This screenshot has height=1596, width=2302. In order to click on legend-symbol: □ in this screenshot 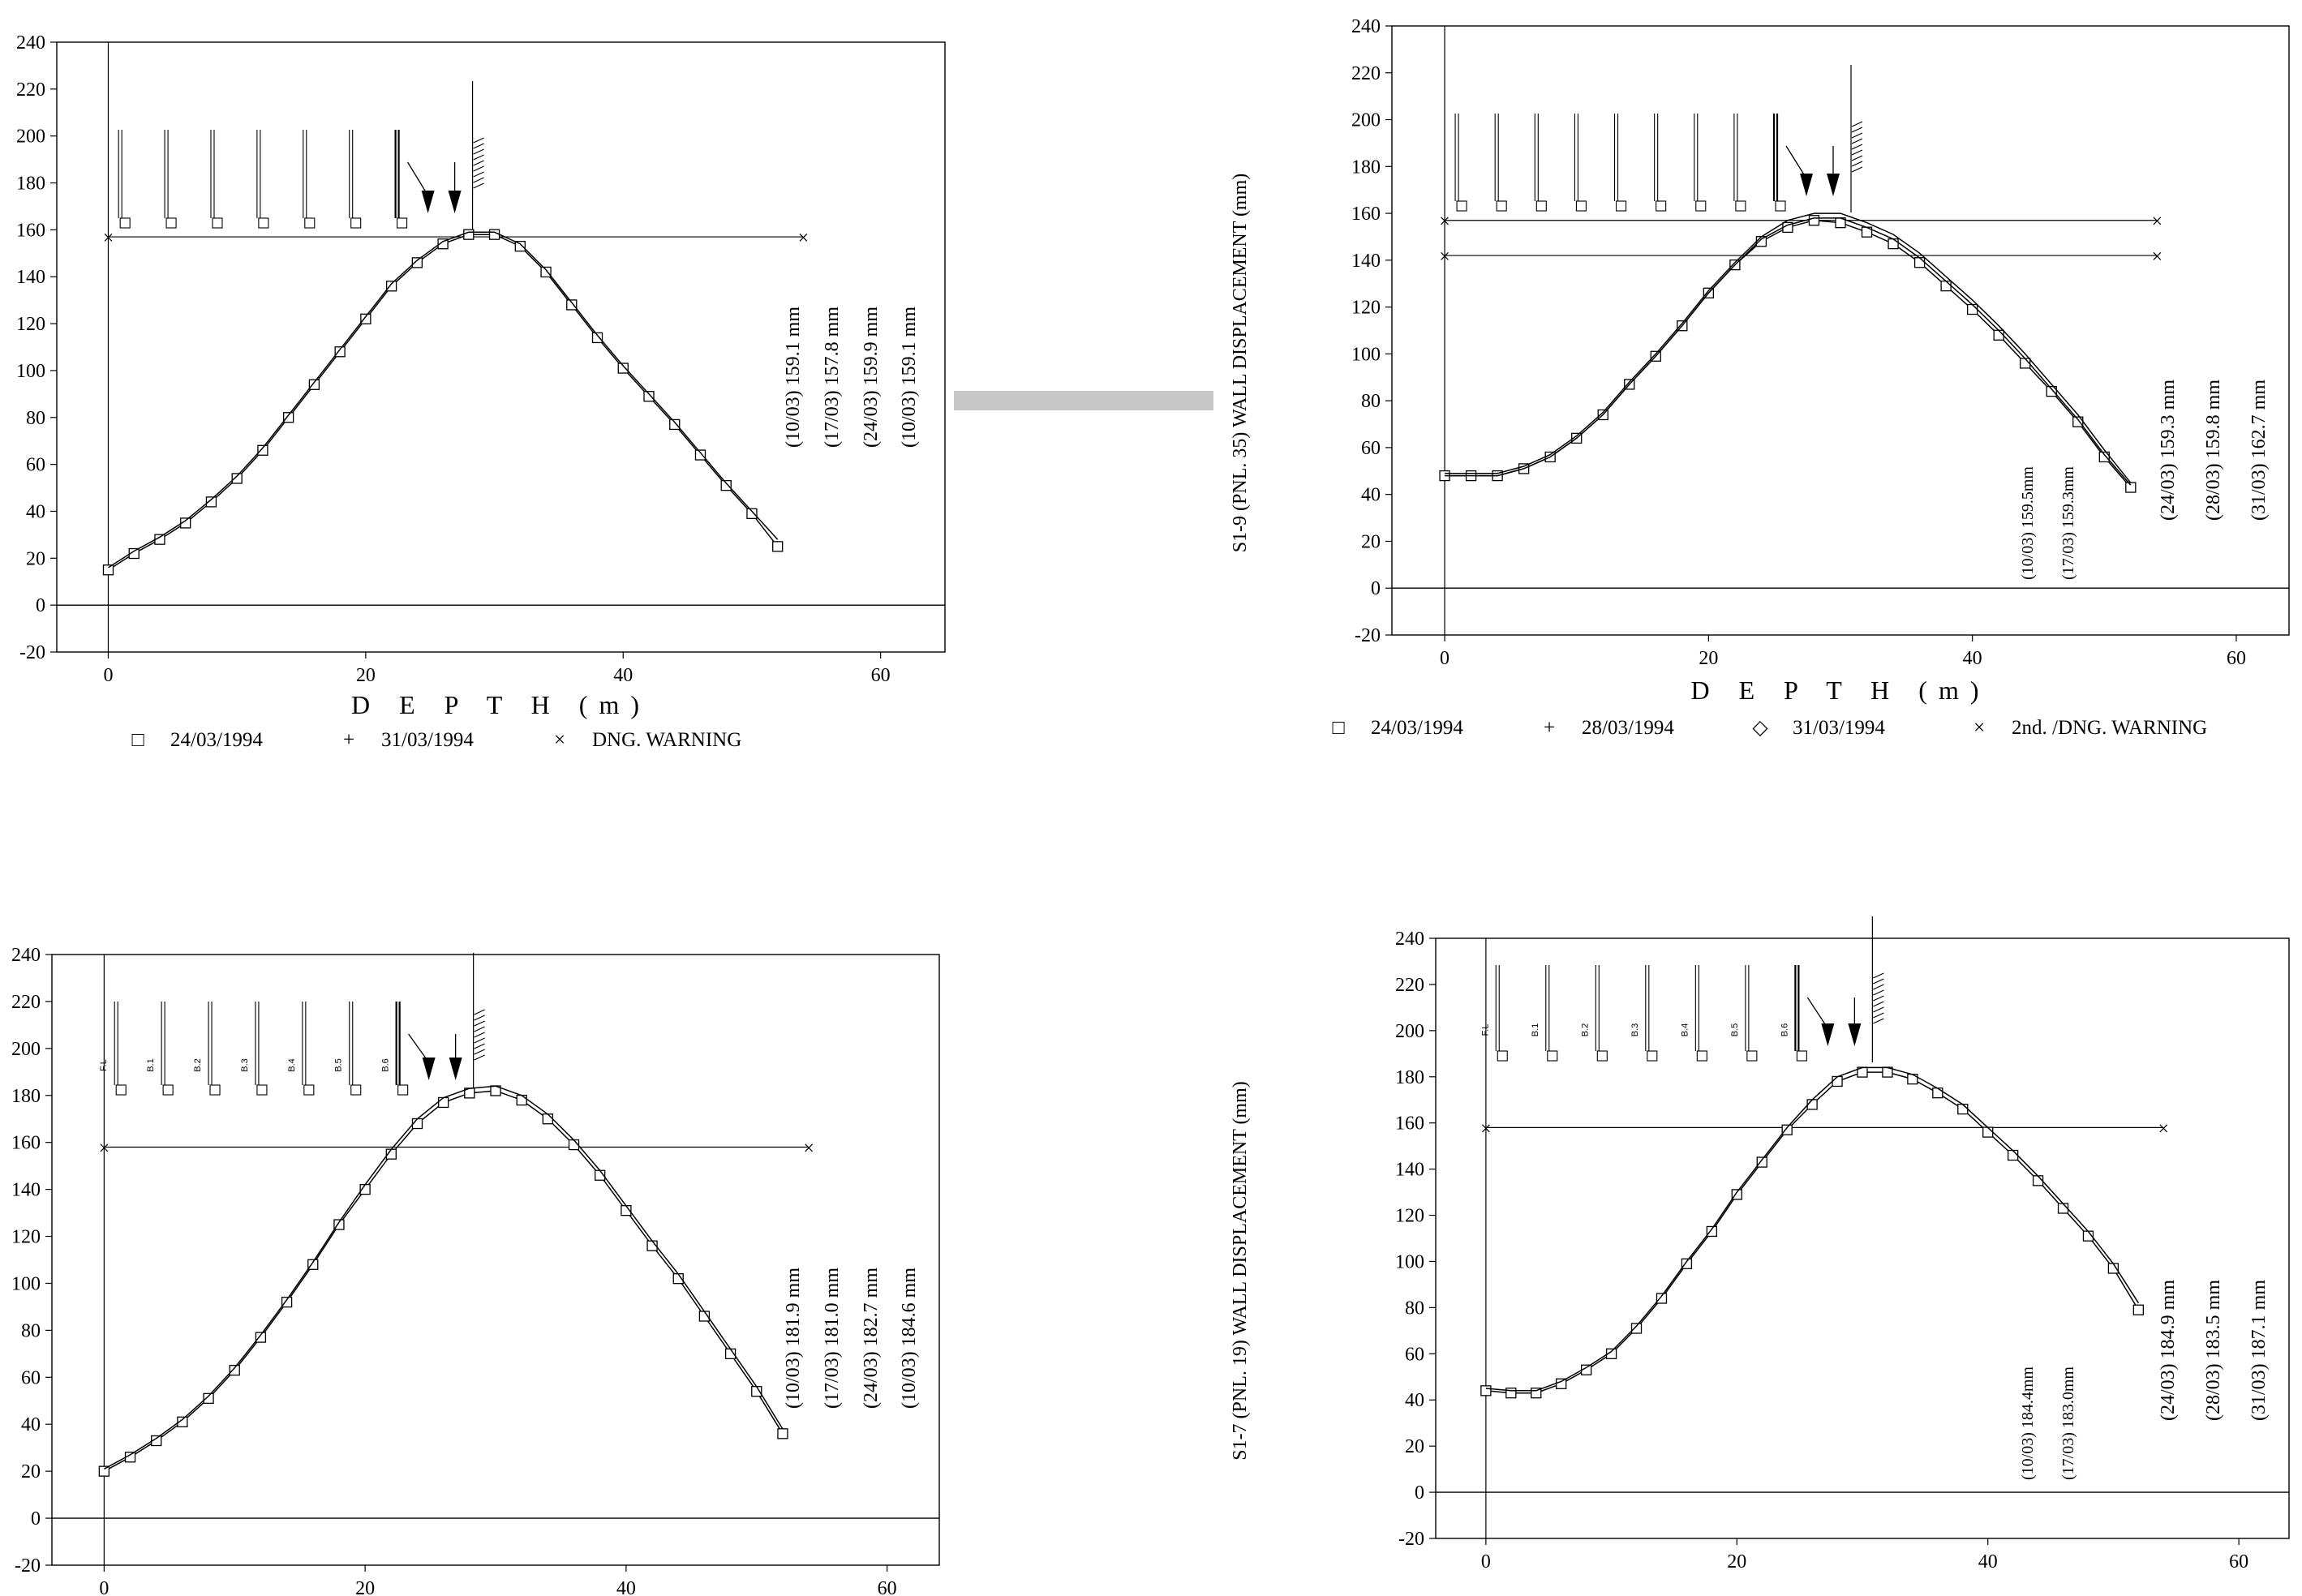, I will do `click(1338, 728)`.